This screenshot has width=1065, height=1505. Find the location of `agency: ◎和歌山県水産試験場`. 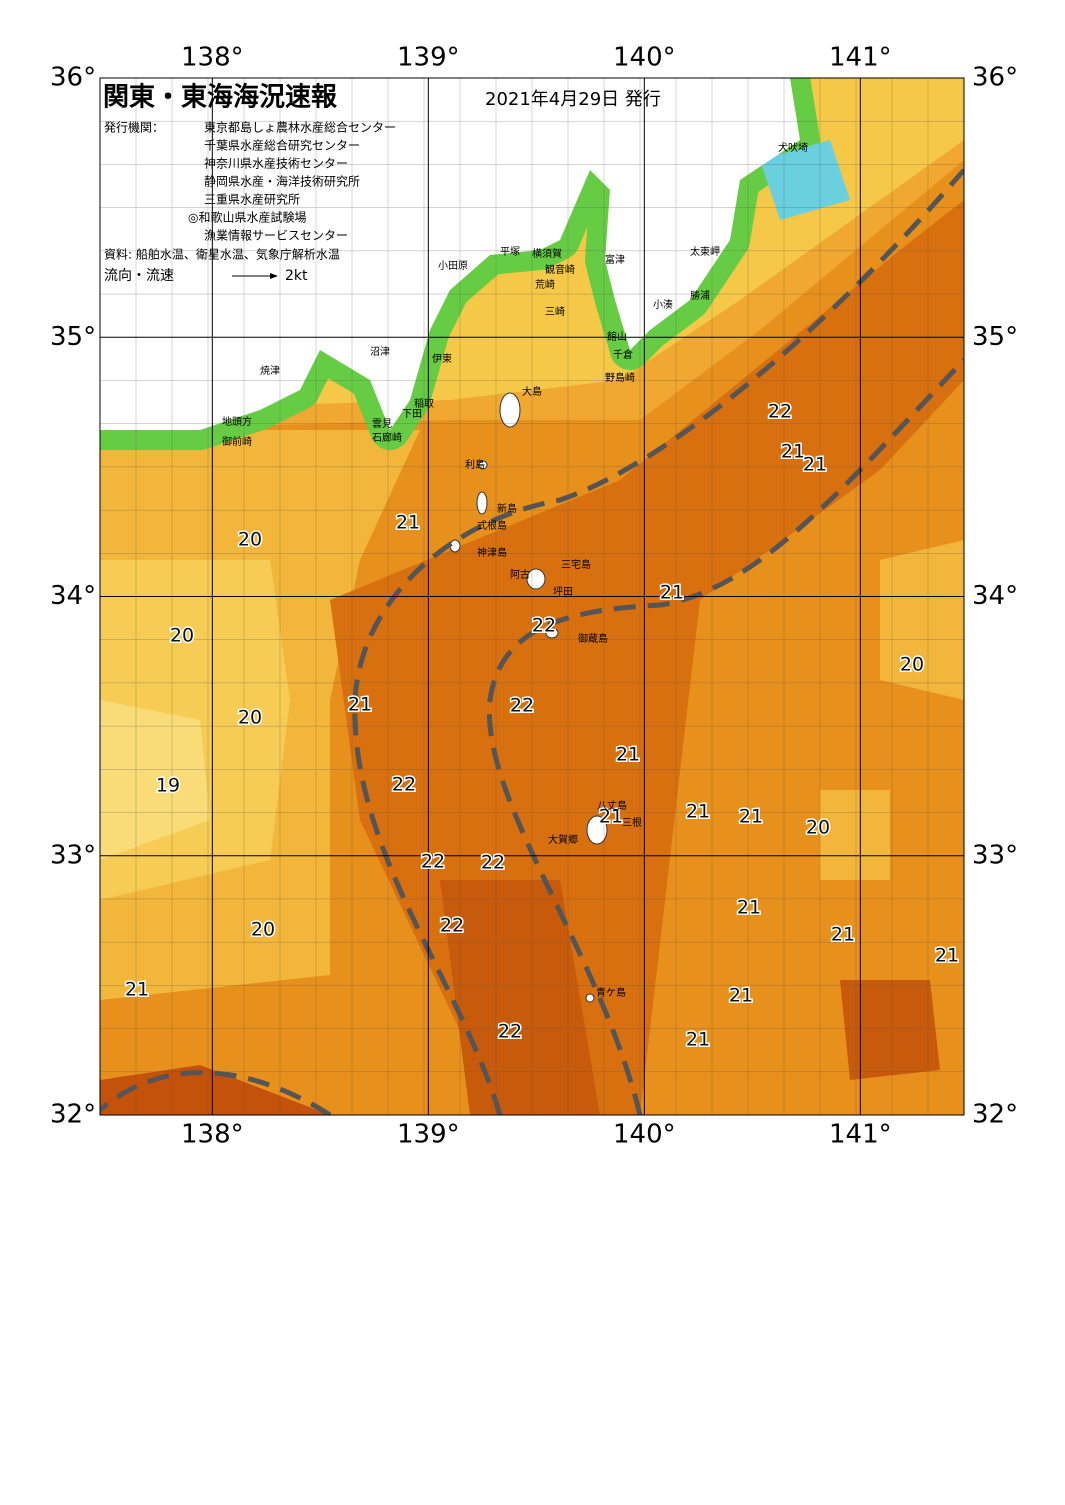

agency: ◎和歌山県水産試験場 is located at coordinates (247, 217).